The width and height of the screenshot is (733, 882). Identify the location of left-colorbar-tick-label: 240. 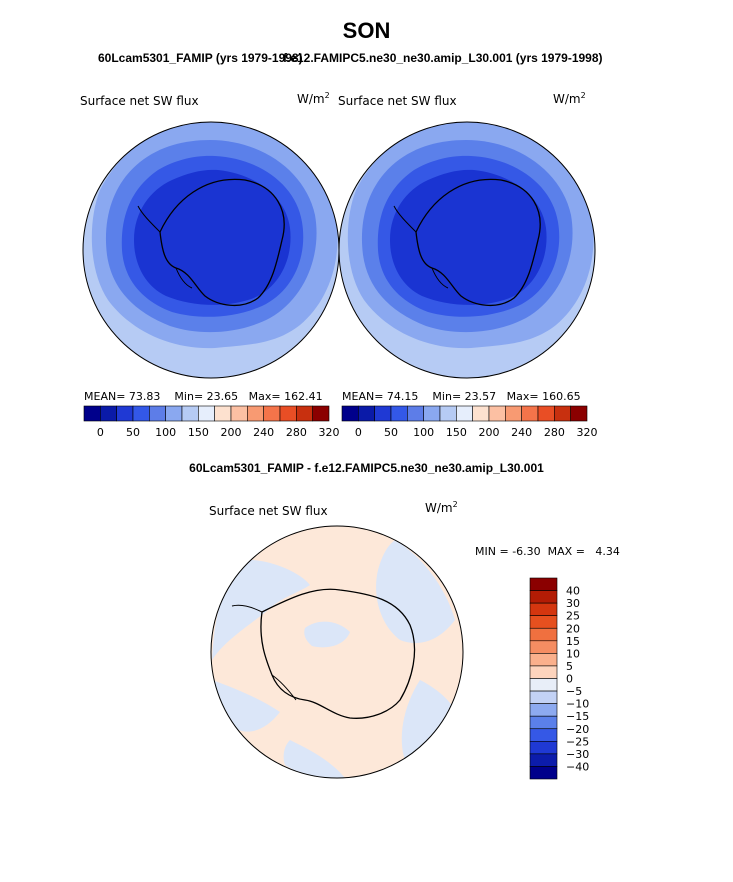
(263, 432).